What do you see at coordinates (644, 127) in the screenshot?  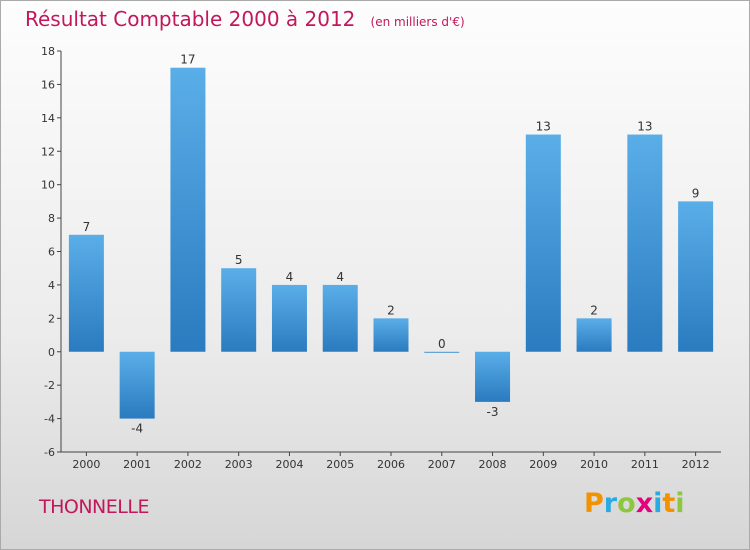 I see `data-label-2011: 13` at bounding box center [644, 127].